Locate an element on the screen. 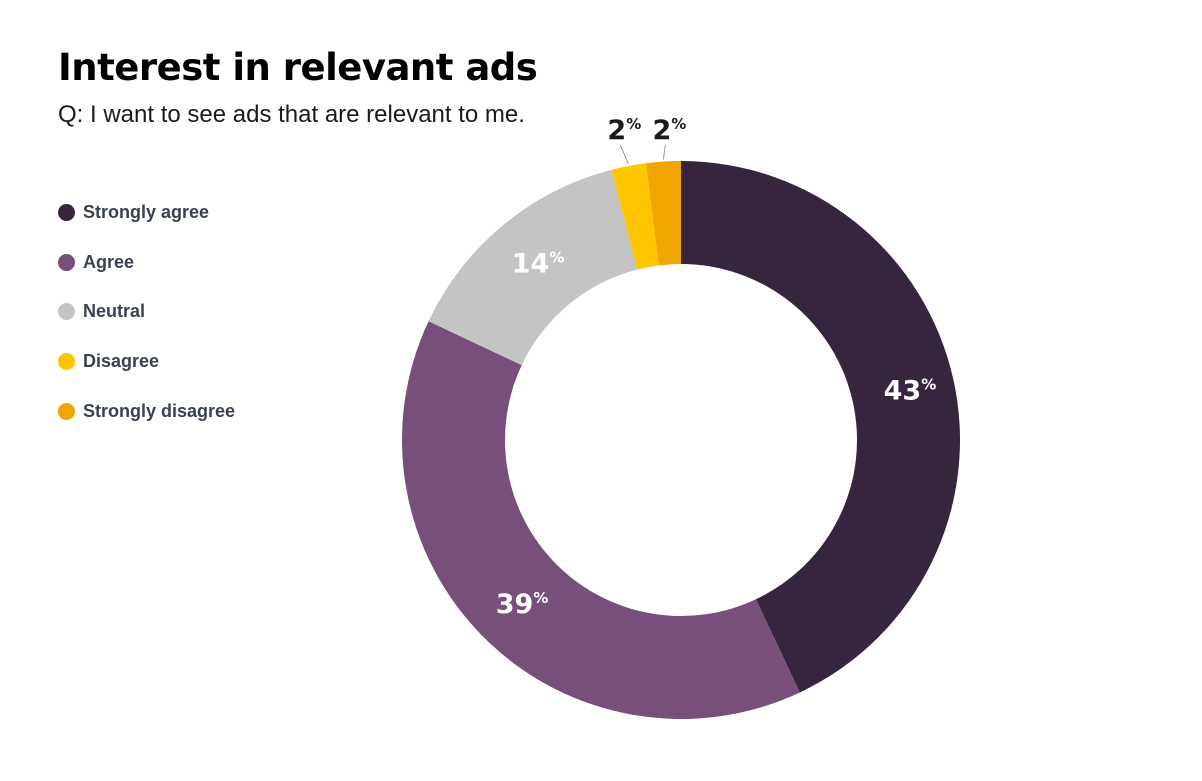 The image size is (1202, 781). chart-title: Interest in relevant ads is located at coordinates (298, 67).